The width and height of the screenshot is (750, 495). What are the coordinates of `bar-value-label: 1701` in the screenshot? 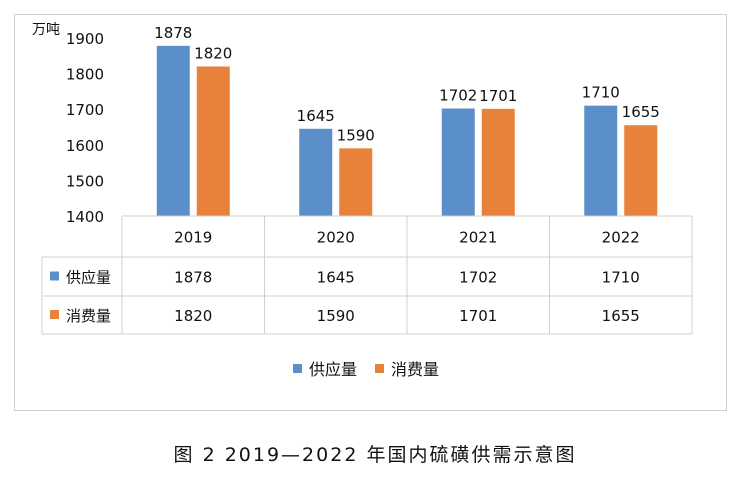 It's located at (498, 96).